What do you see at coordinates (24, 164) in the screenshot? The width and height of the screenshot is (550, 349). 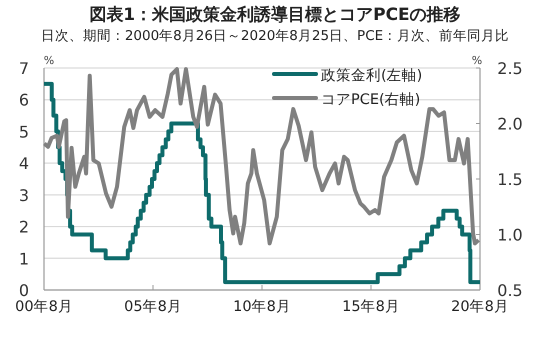 I see `y-tick-label: 4` at bounding box center [24, 164].